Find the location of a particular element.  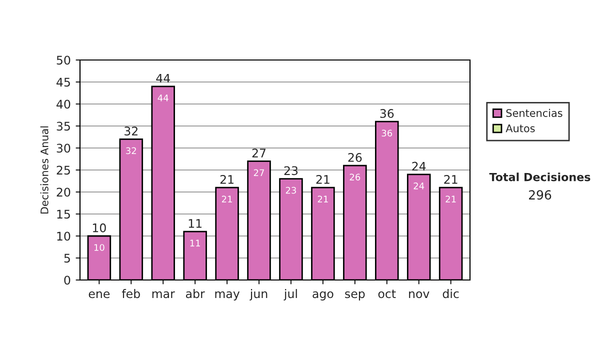

data-label: 36 is located at coordinates (387, 133).